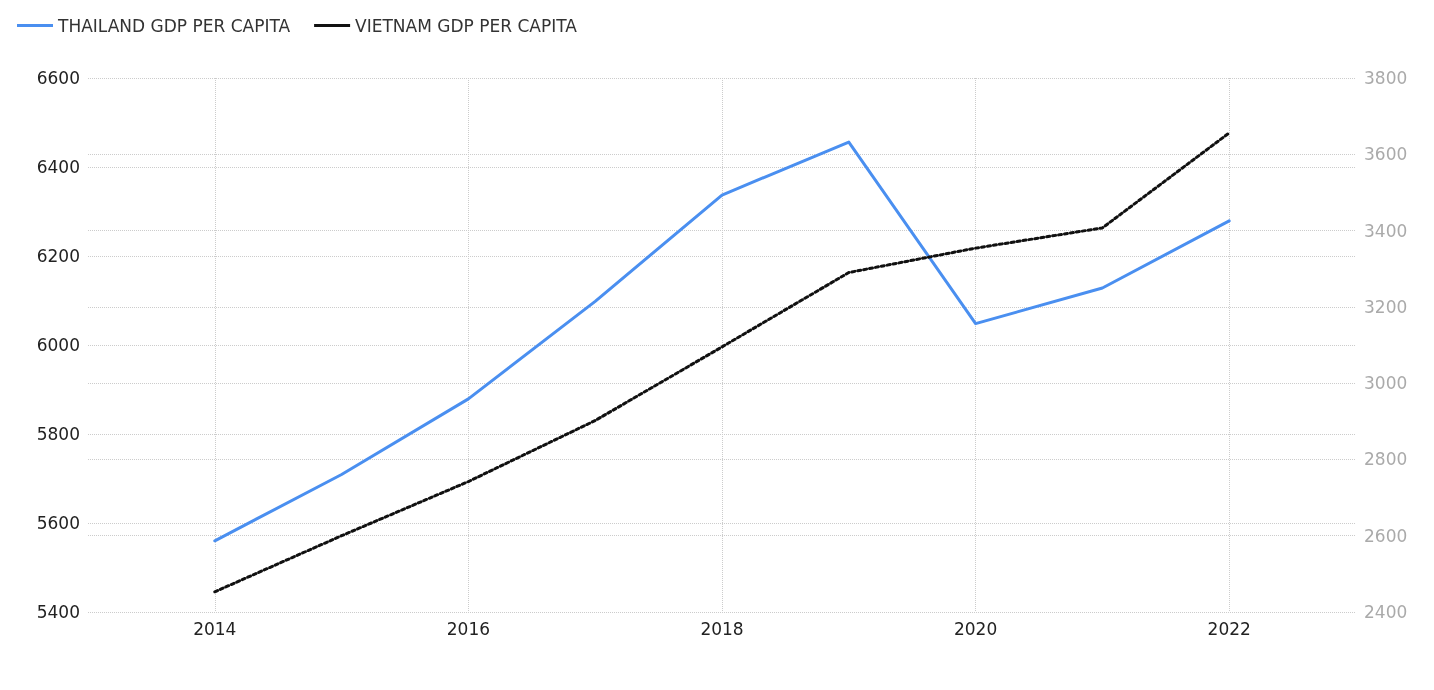  I want to click on x-tick-label: 2022, so click(1229, 628).